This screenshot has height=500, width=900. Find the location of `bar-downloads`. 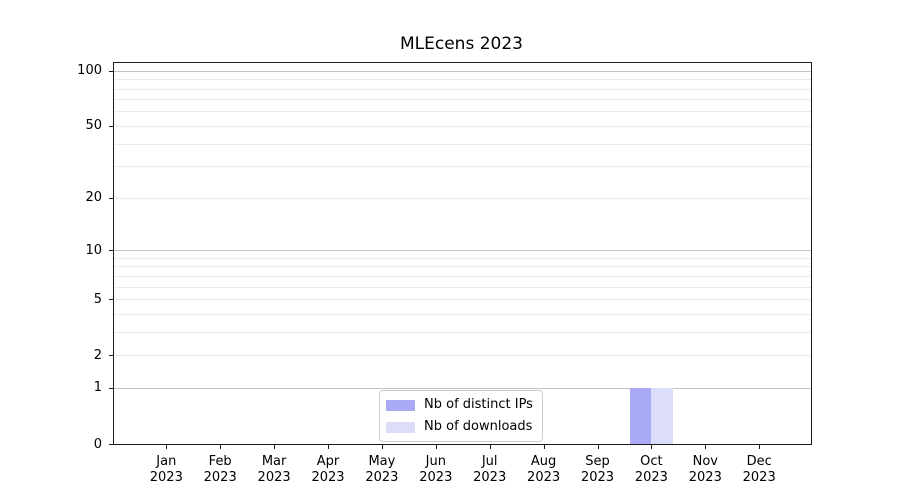

bar-downloads is located at coordinates (662, 415).